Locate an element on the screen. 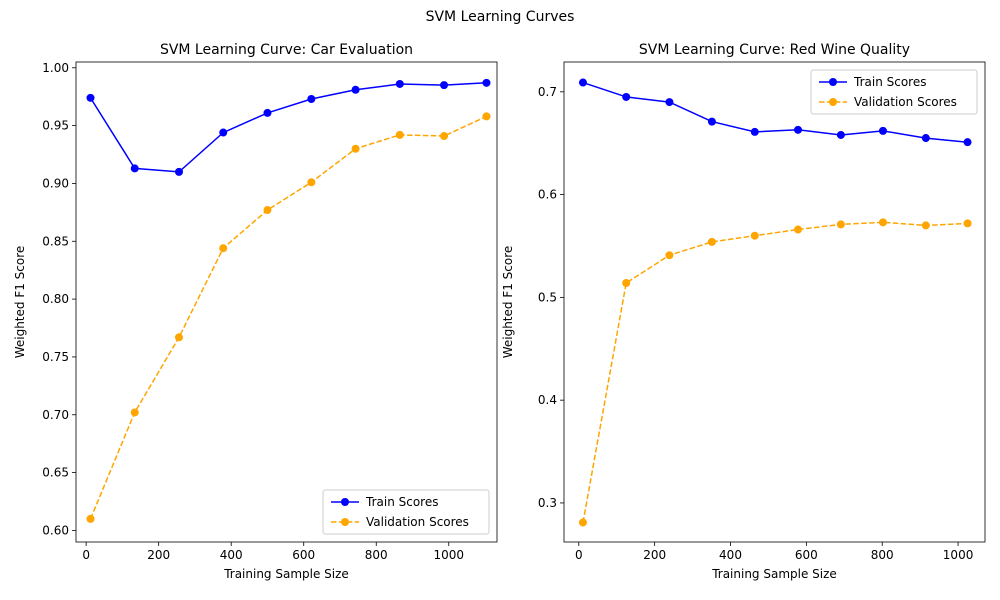  y-tick-label: 0.90 is located at coordinates (55, 183).